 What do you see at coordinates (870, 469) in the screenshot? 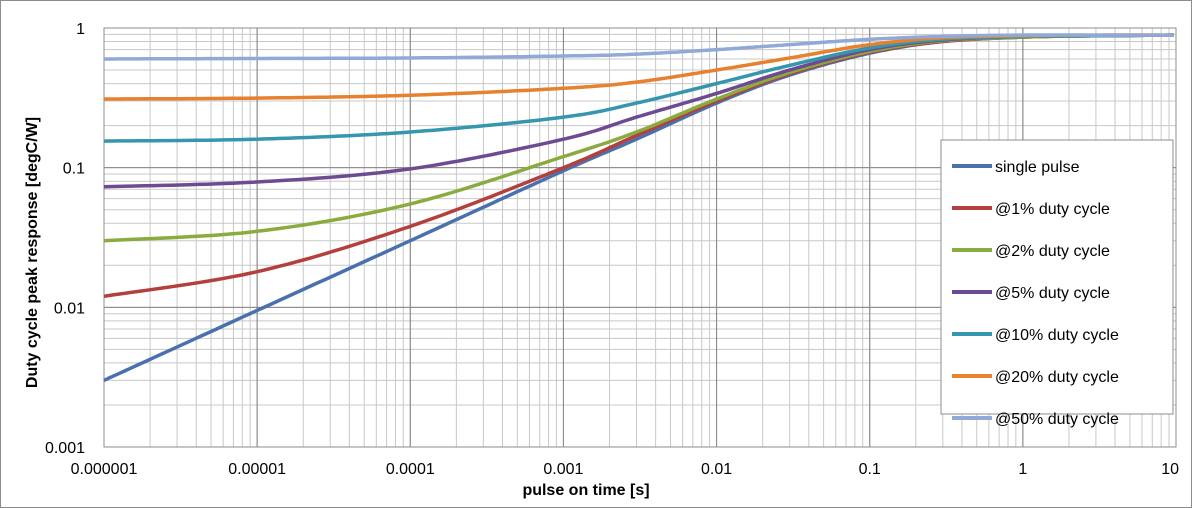
I see `x-tick-label: 0.1` at bounding box center [870, 469].